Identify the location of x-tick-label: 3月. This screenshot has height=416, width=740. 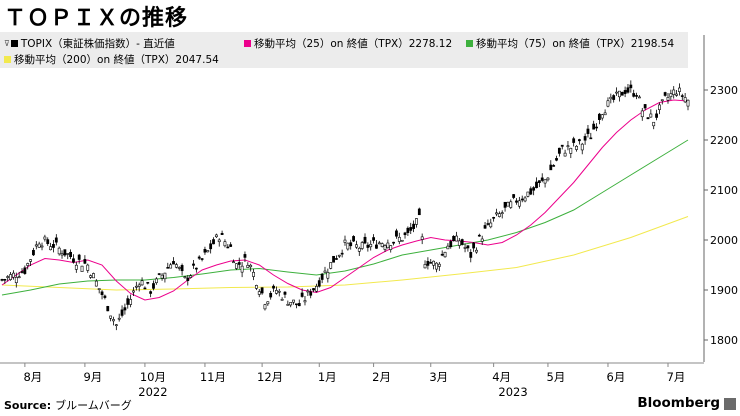
(438, 377).